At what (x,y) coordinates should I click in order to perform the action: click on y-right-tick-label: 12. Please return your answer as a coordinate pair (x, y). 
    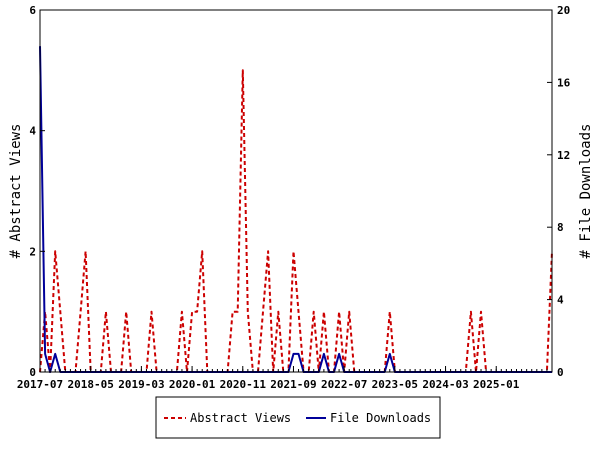
    Looking at the image, I should click on (563, 155).